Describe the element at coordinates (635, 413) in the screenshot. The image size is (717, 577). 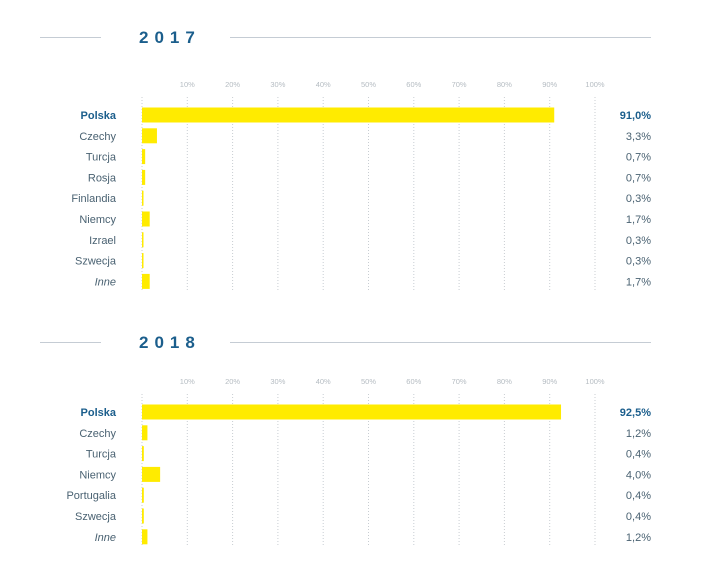
I see `value-label: 92,5%` at that location.